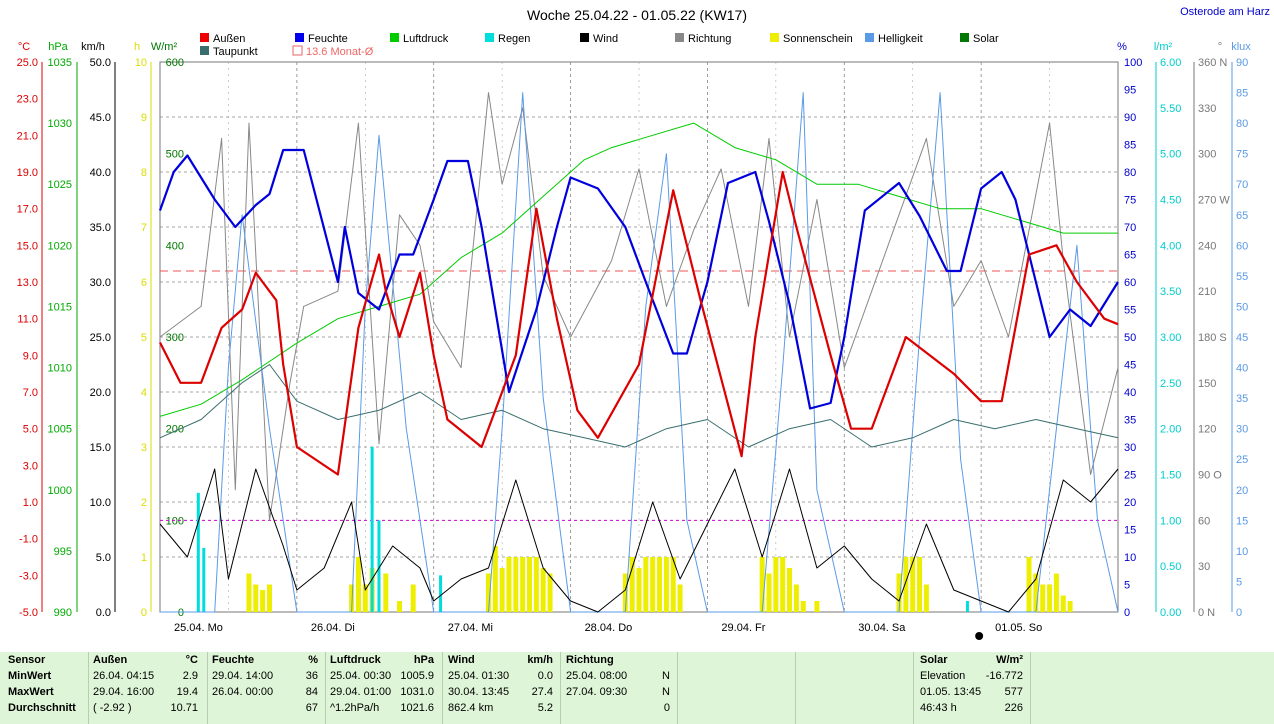 The width and height of the screenshot is (1274, 724). I want to click on stats-richtung-min: N, so click(666, 676).